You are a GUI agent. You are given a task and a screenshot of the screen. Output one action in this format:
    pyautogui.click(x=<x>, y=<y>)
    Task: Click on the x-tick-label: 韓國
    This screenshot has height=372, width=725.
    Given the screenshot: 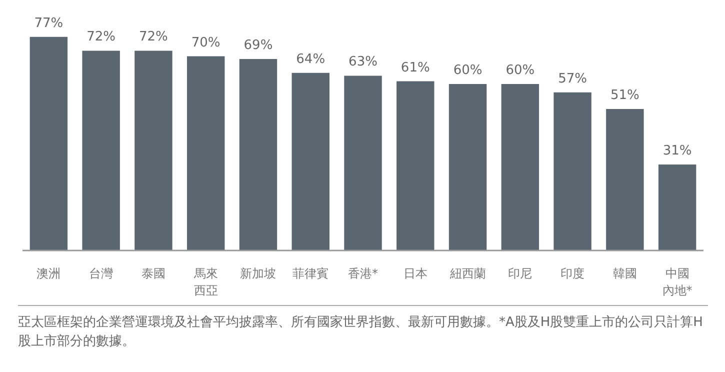 What is the action you would take?
    pyautogui.click(x=624, y=273)
    